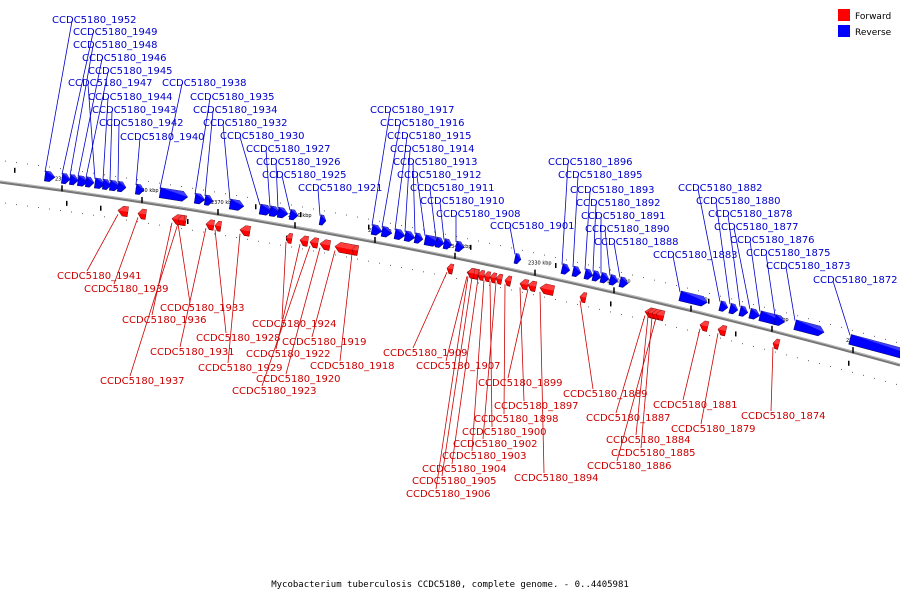  Describe the element at coordinates (352, 366) in the screenshot. I see `forward-gene-label: CCDC5180_1918` at that location.